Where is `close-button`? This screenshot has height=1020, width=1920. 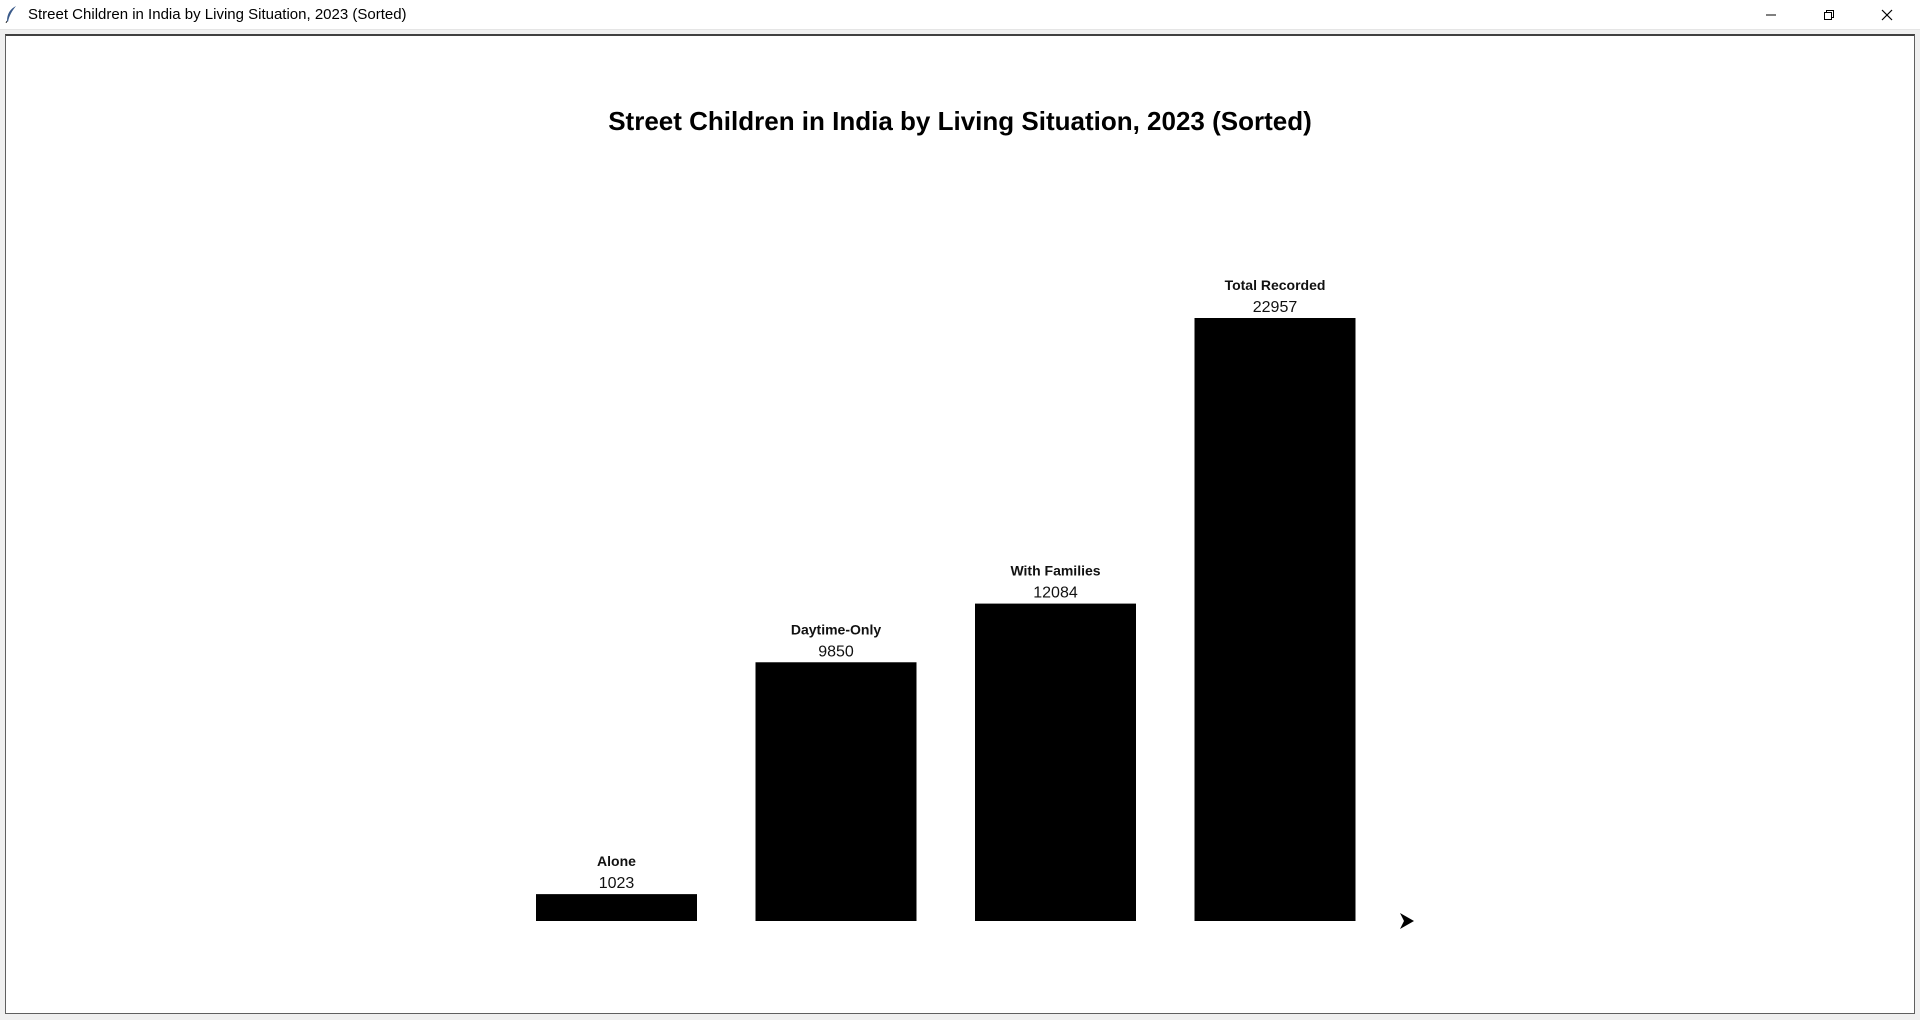
close-button is located at coordinates (1887, 14).